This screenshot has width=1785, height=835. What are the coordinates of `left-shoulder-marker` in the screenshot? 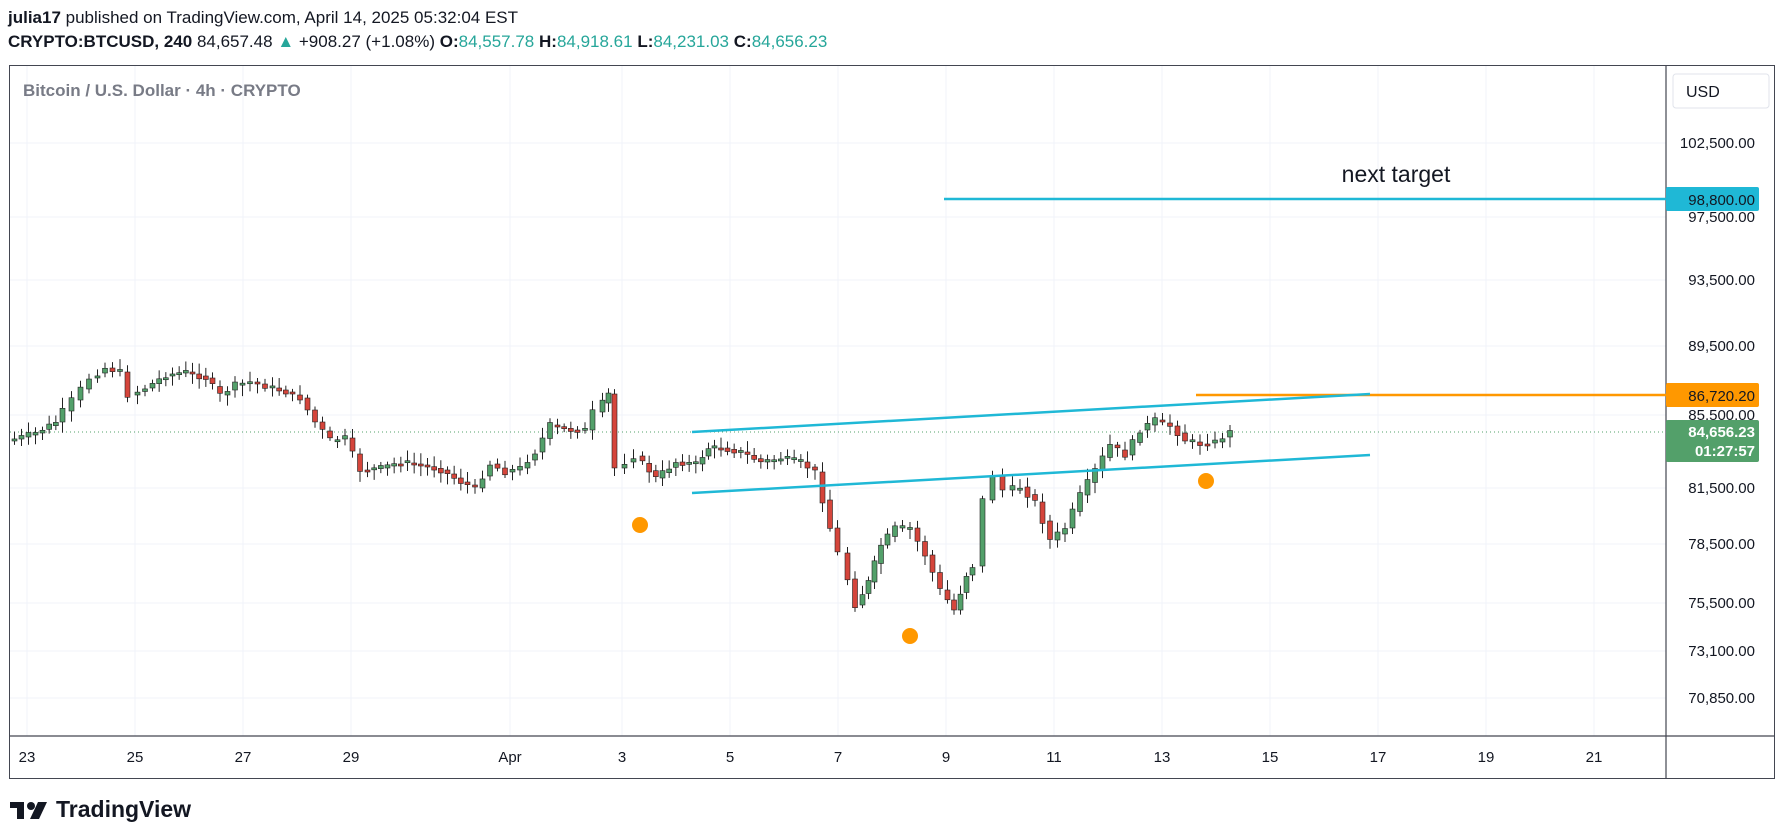 It's located at (640, 525).